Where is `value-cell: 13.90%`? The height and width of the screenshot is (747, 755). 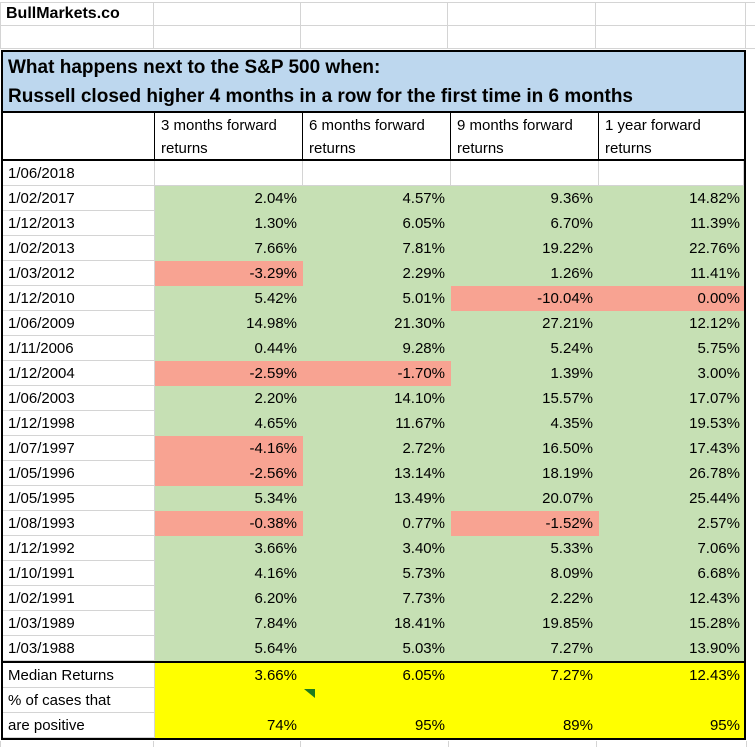 value-cell: 13.90% is located at coordinates (671, 648).